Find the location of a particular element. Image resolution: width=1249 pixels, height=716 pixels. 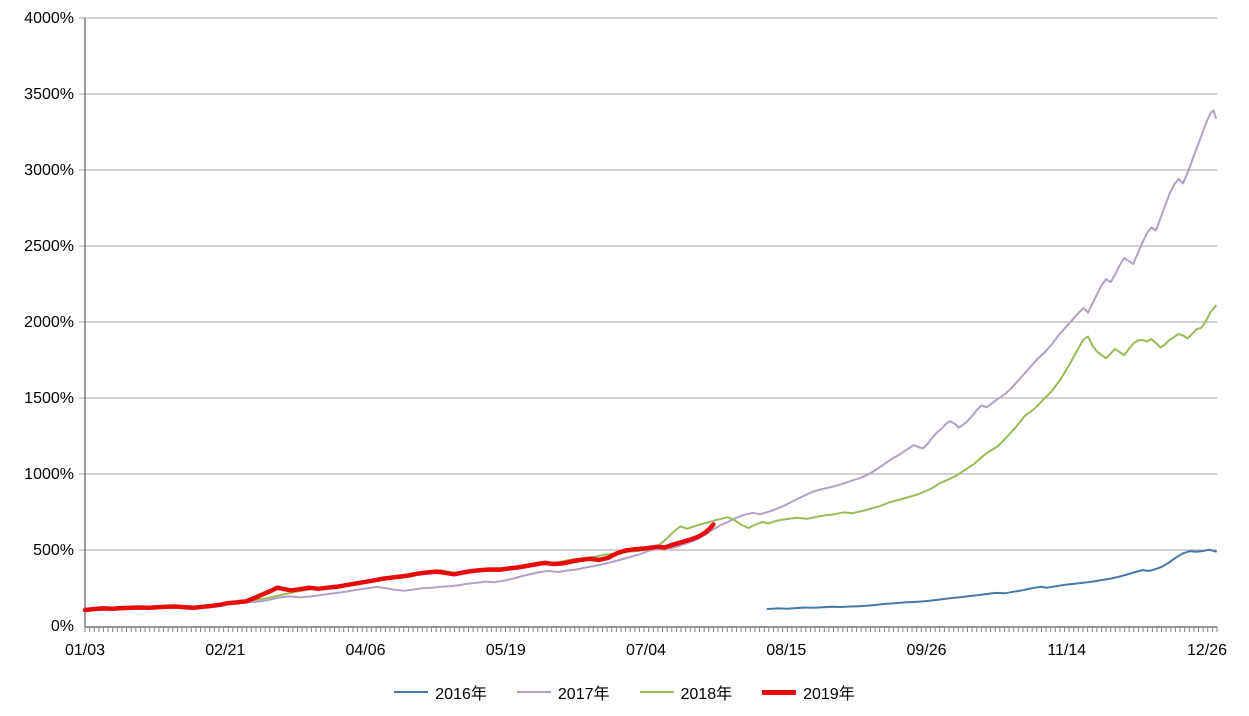

y-axis-tick-label: 3500% is located at coordinates (49, 94).